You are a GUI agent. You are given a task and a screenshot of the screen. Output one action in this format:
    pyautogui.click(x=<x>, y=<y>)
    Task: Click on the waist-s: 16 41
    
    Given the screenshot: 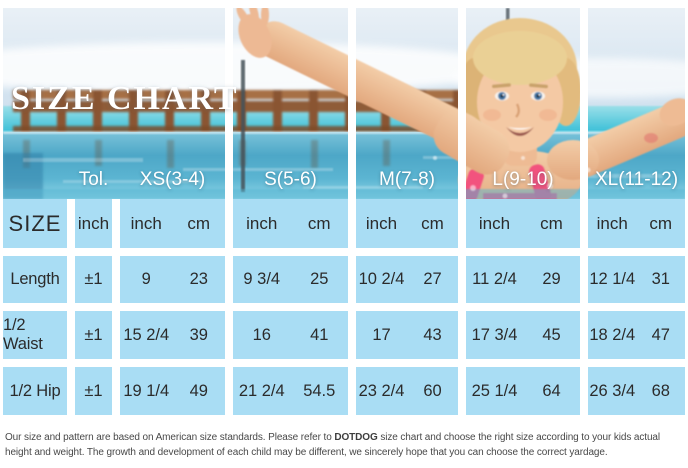 What is the action you would take?
    pyautogui.click(x=290, y=335)
    